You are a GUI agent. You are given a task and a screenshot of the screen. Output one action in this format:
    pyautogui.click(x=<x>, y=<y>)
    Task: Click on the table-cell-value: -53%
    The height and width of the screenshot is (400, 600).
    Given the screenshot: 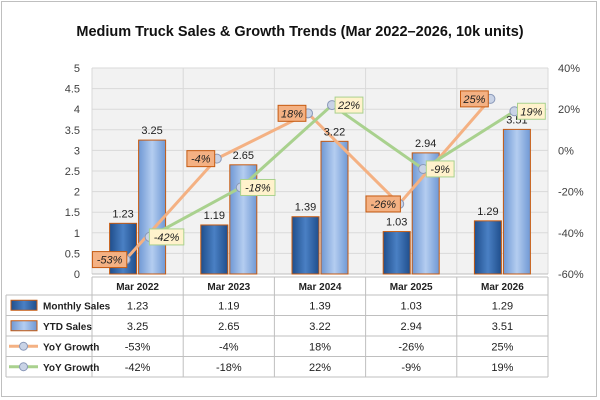 What is the action you would take?
    pyautogui.click(x=138, y=347)
    